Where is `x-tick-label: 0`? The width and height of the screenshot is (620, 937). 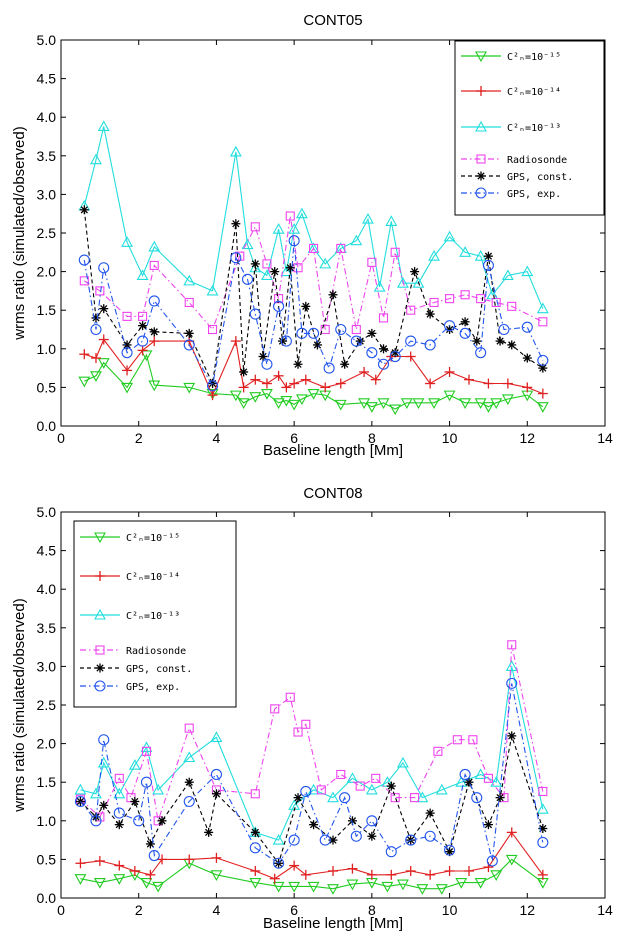 x-tick-label: 0 is located at coordinates (61, 438).